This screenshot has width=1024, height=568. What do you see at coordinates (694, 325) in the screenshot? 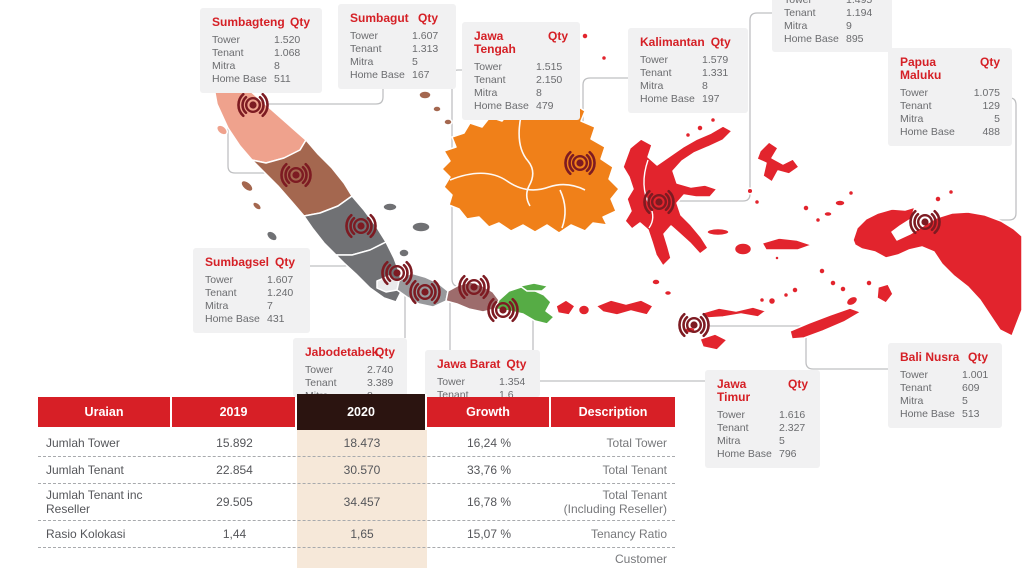
I see `bali-nusra-signal-icon` at bounding box center [694, 325].